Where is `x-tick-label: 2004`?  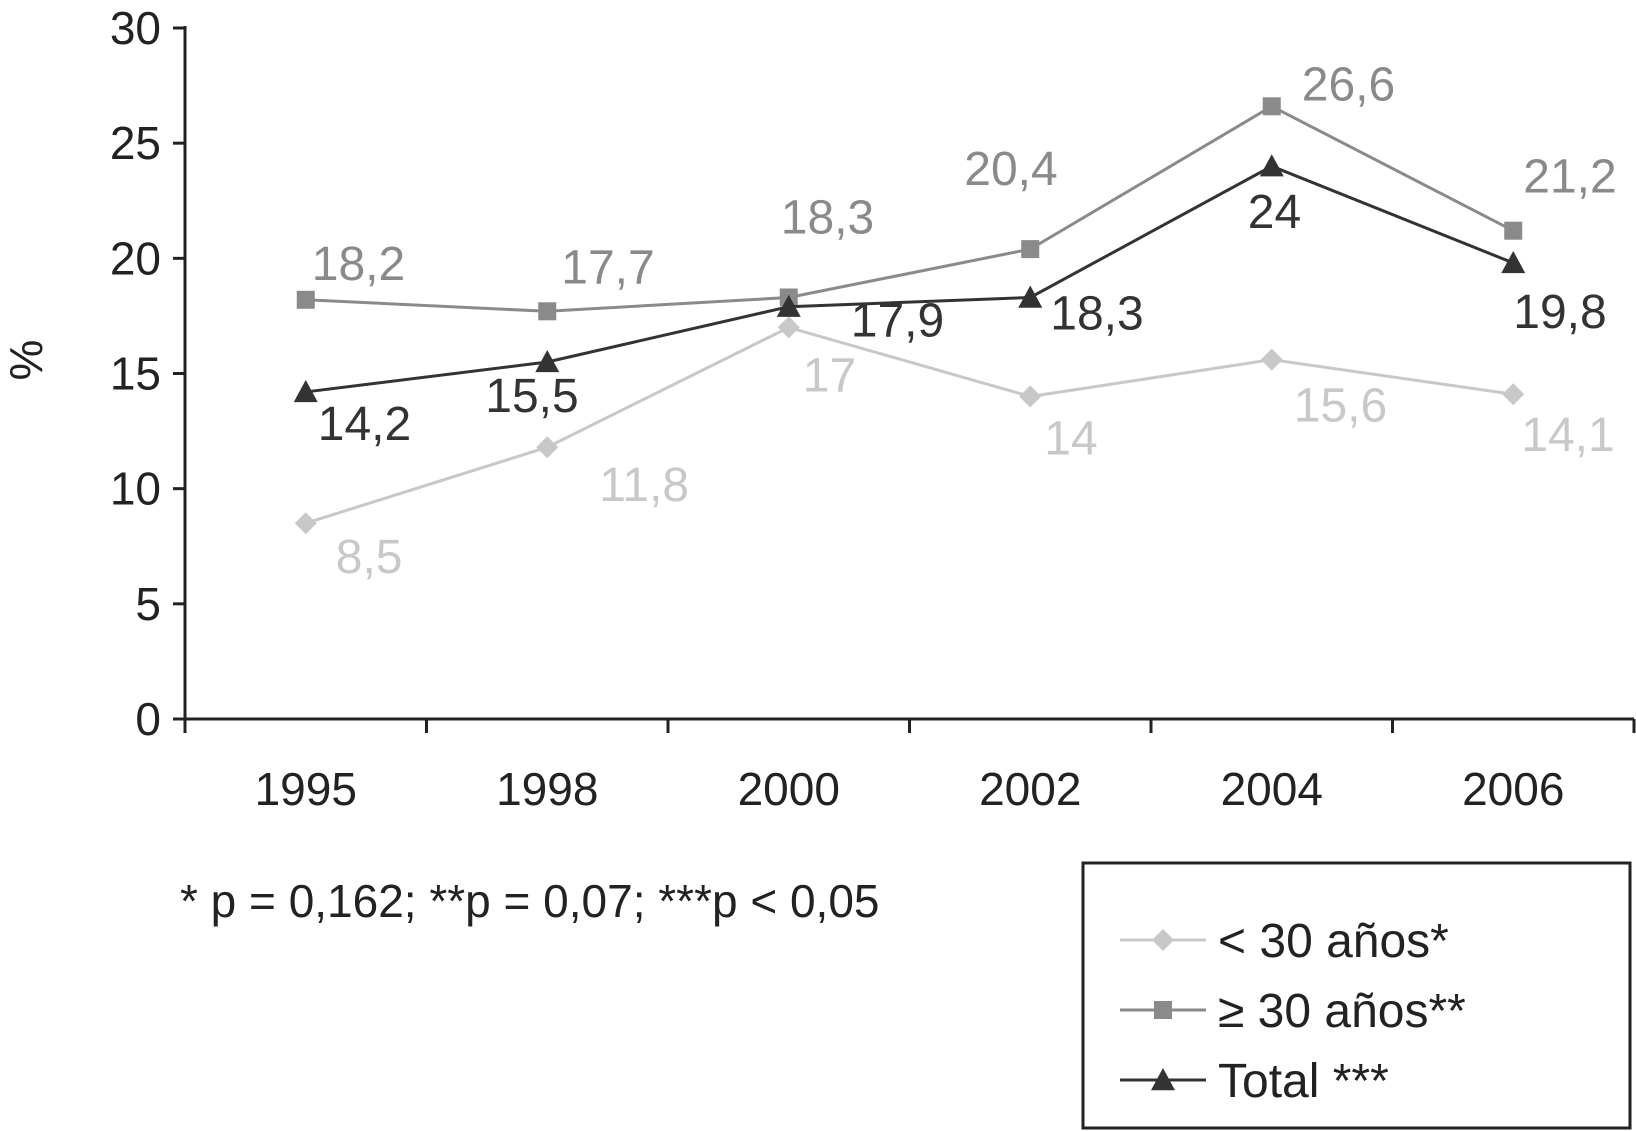
x-tick-label: 2004 is located at coordinates (1272, 789).